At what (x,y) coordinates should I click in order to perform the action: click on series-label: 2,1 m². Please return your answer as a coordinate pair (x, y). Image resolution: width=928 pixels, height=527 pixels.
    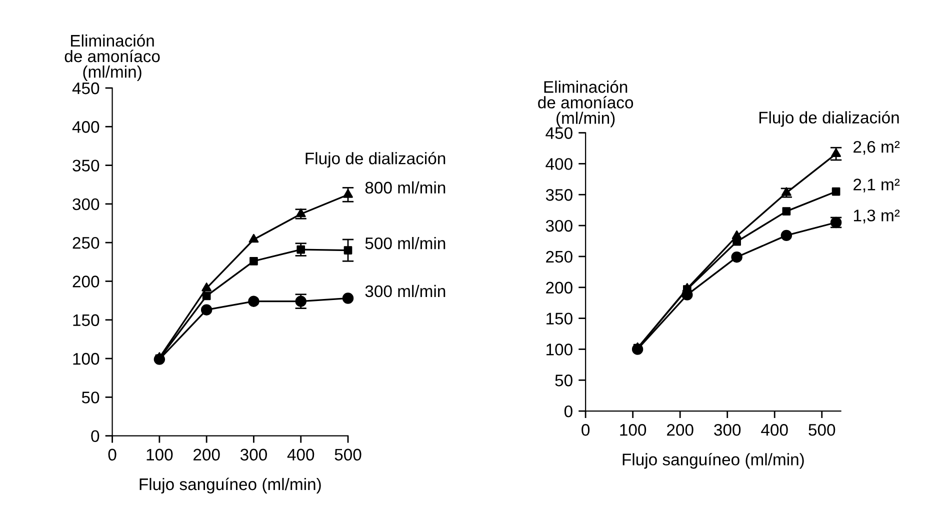
    Looking at the image, I should click on (877, 185).